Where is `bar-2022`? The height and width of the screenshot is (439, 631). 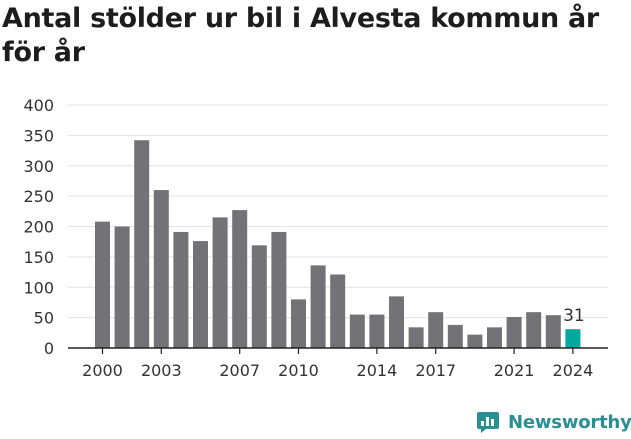
bar-2022 is located at coordinates (534, 330).